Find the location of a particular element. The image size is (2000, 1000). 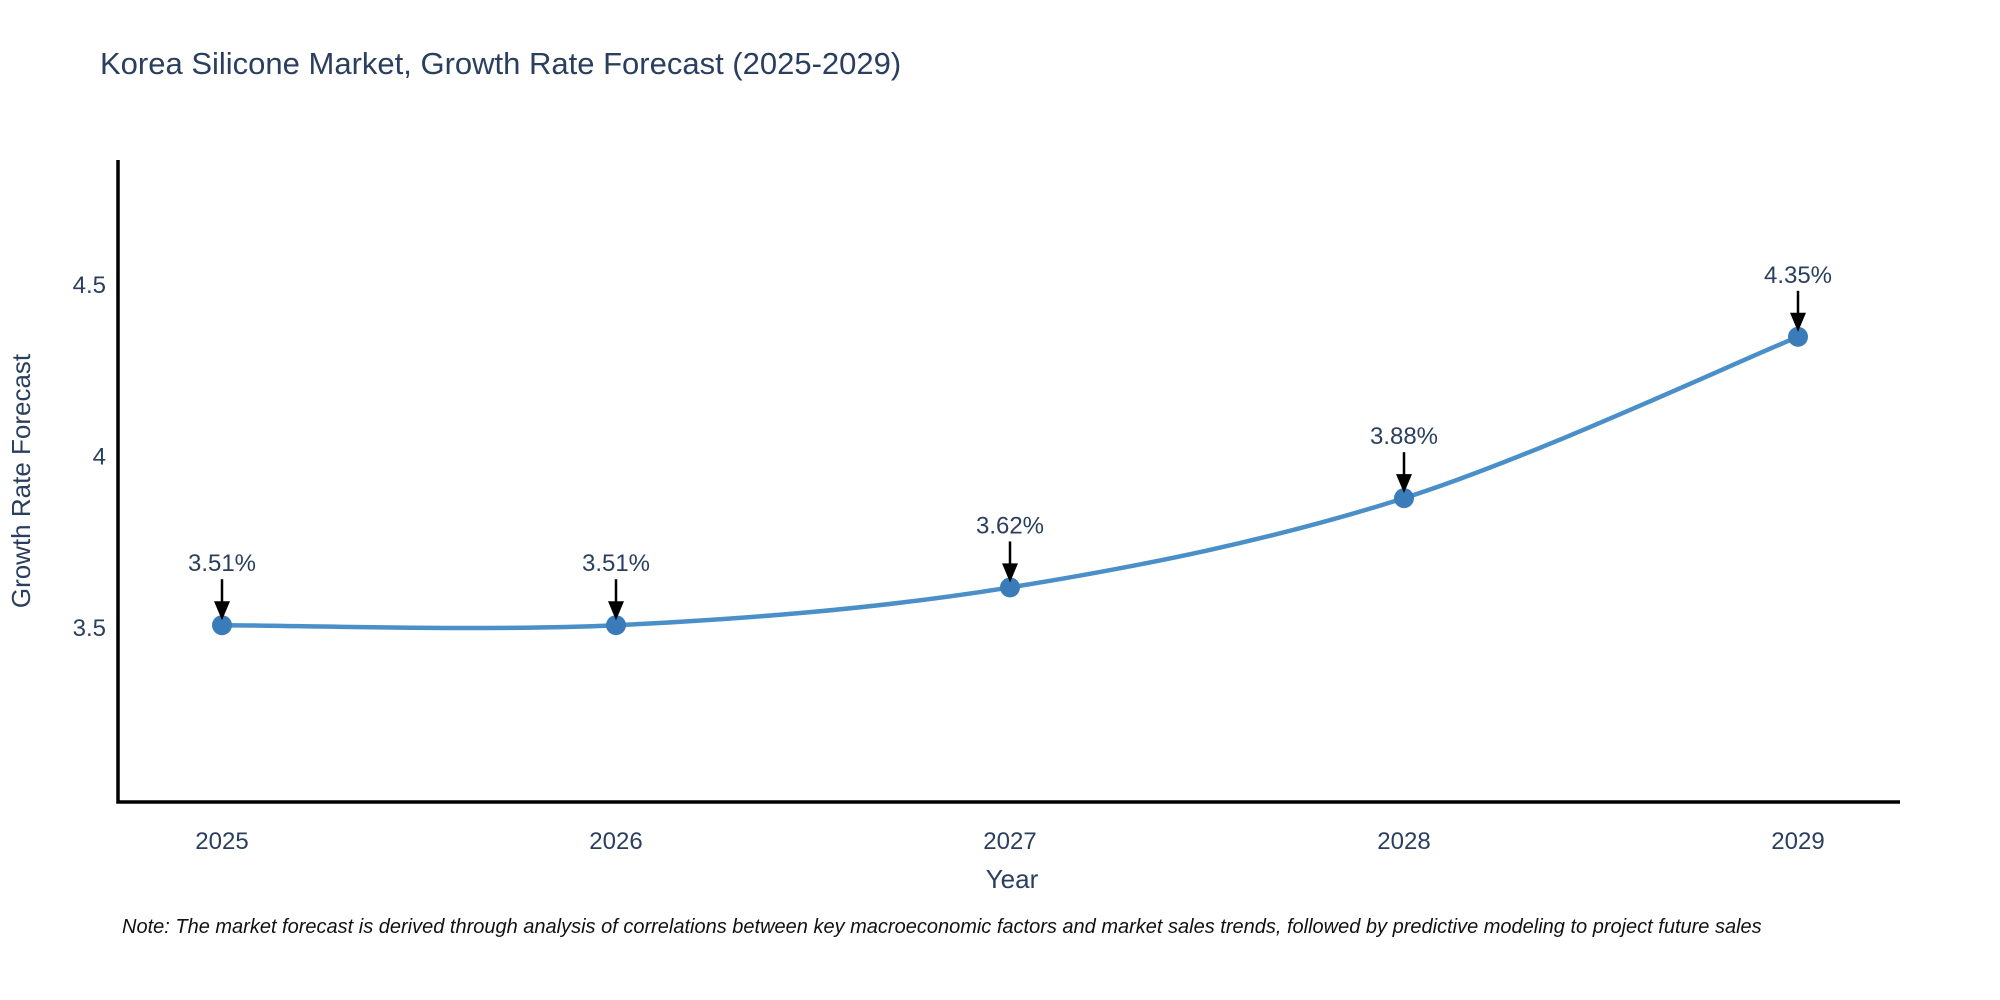

y-tick-label: 3.5 is located at coordinates (89, 628).